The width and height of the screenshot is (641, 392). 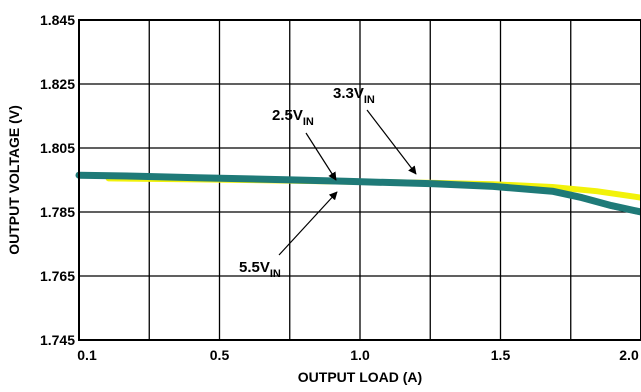 I want to click on annotation-2v5: 2.5VIN, so click(x=293, y=117).